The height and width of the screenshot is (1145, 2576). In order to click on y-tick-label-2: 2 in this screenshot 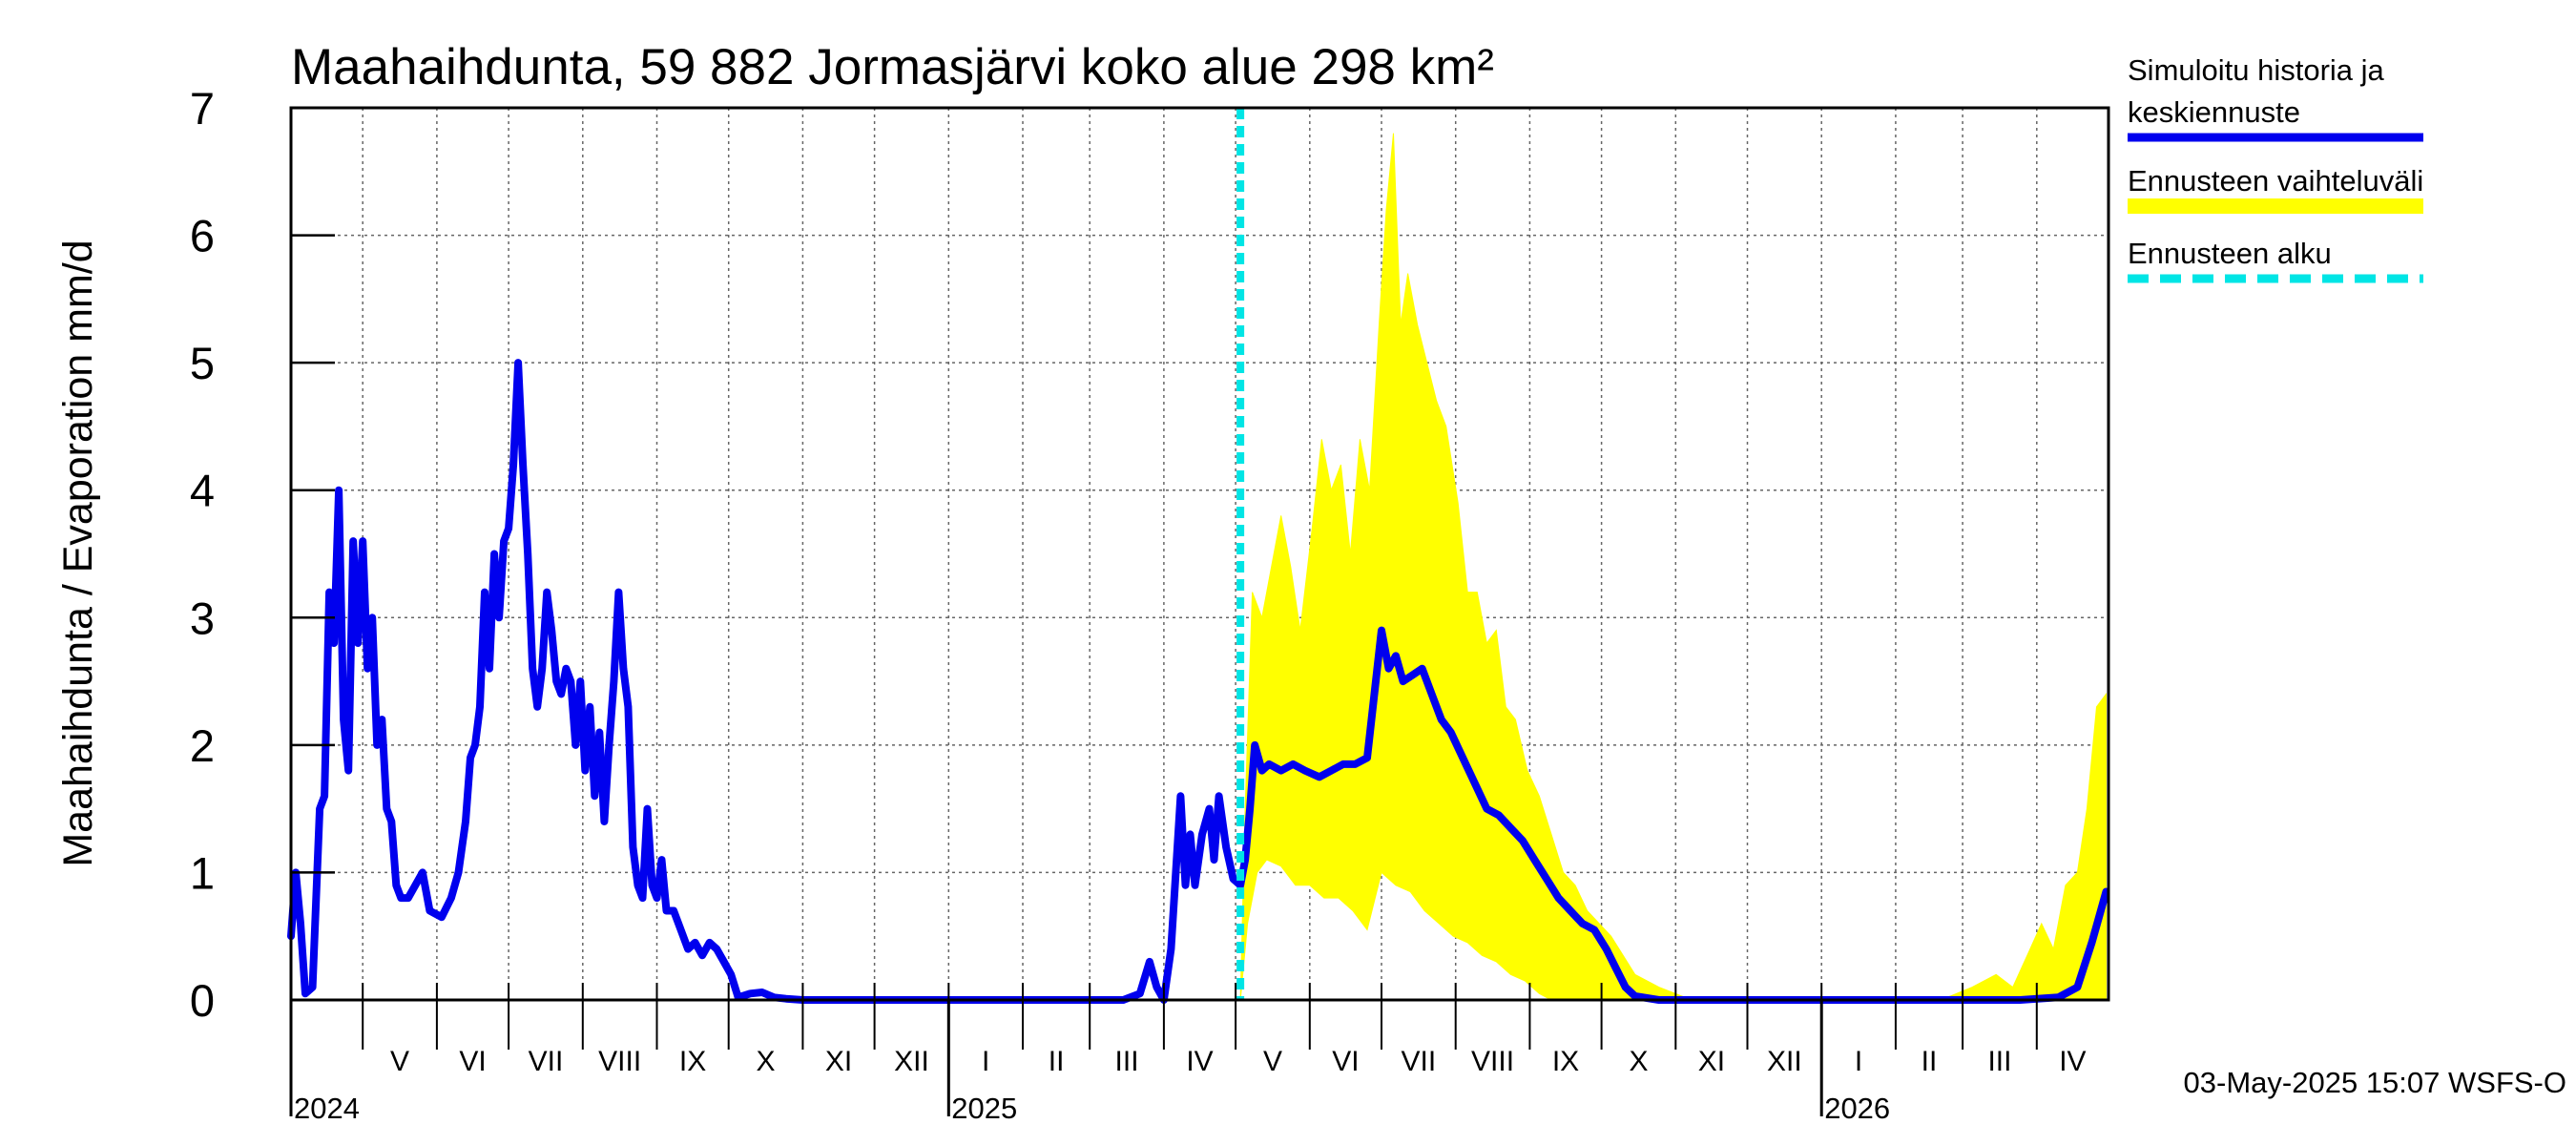, I will do `click(202, 745)`.